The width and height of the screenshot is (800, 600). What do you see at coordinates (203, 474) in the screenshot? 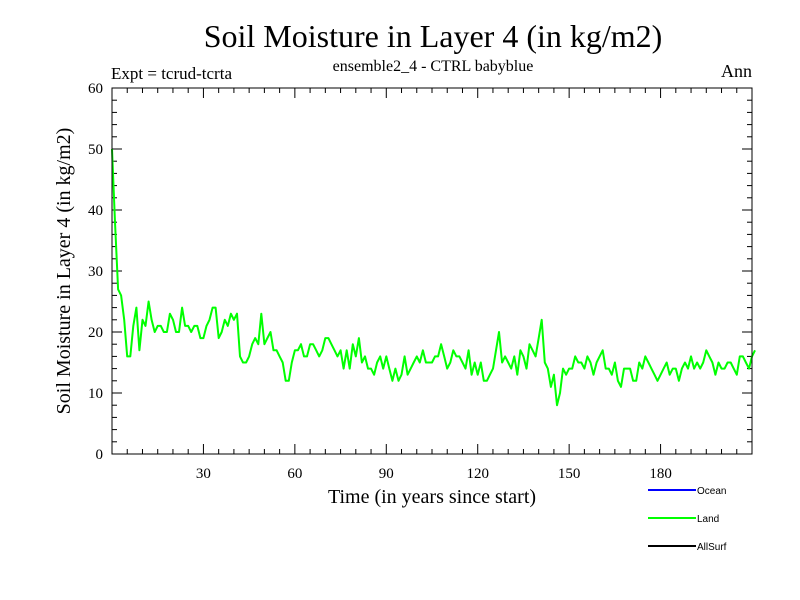
I see `x-tick-label: 30` at bounding box center [203, 474].